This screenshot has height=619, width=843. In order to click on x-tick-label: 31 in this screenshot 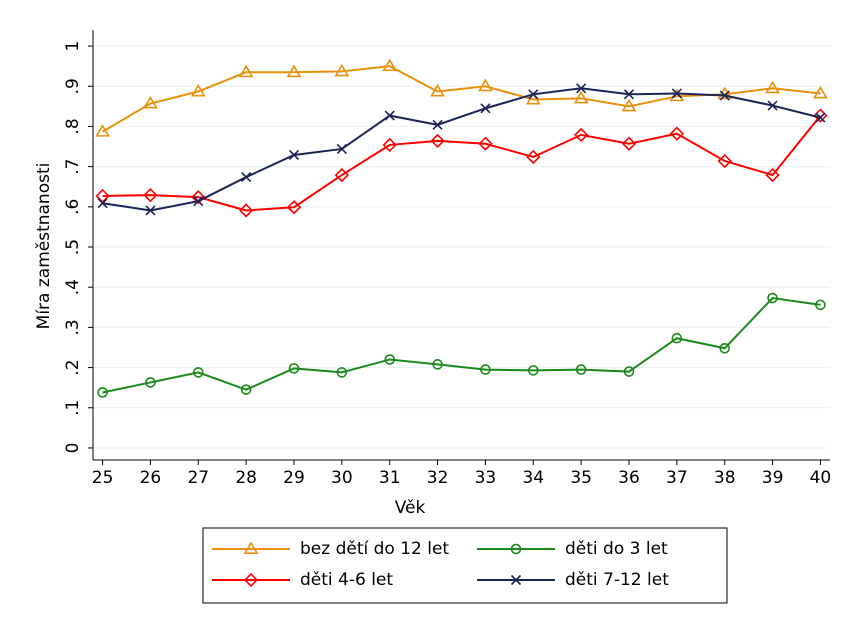, I will do `click(390, 478)`.